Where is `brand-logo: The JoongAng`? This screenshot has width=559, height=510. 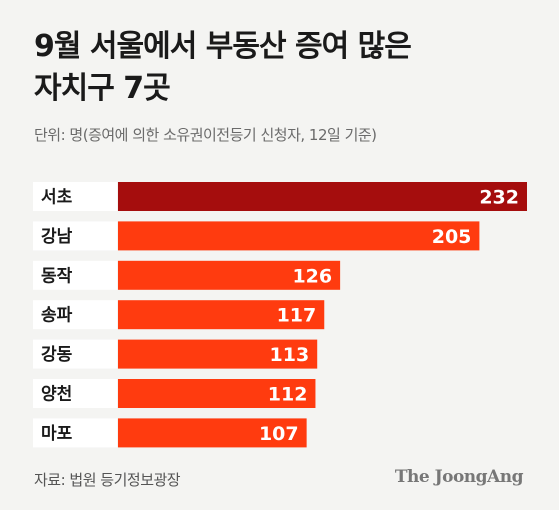 brand-logo: The JoongAng is located at coordinates (459, 477).